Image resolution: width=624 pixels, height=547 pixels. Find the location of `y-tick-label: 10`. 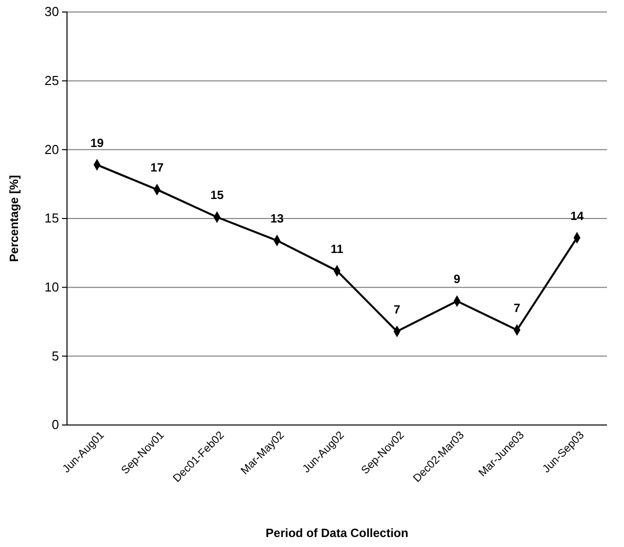

y-tick-label: 10 is located at coordinates (51, 286).